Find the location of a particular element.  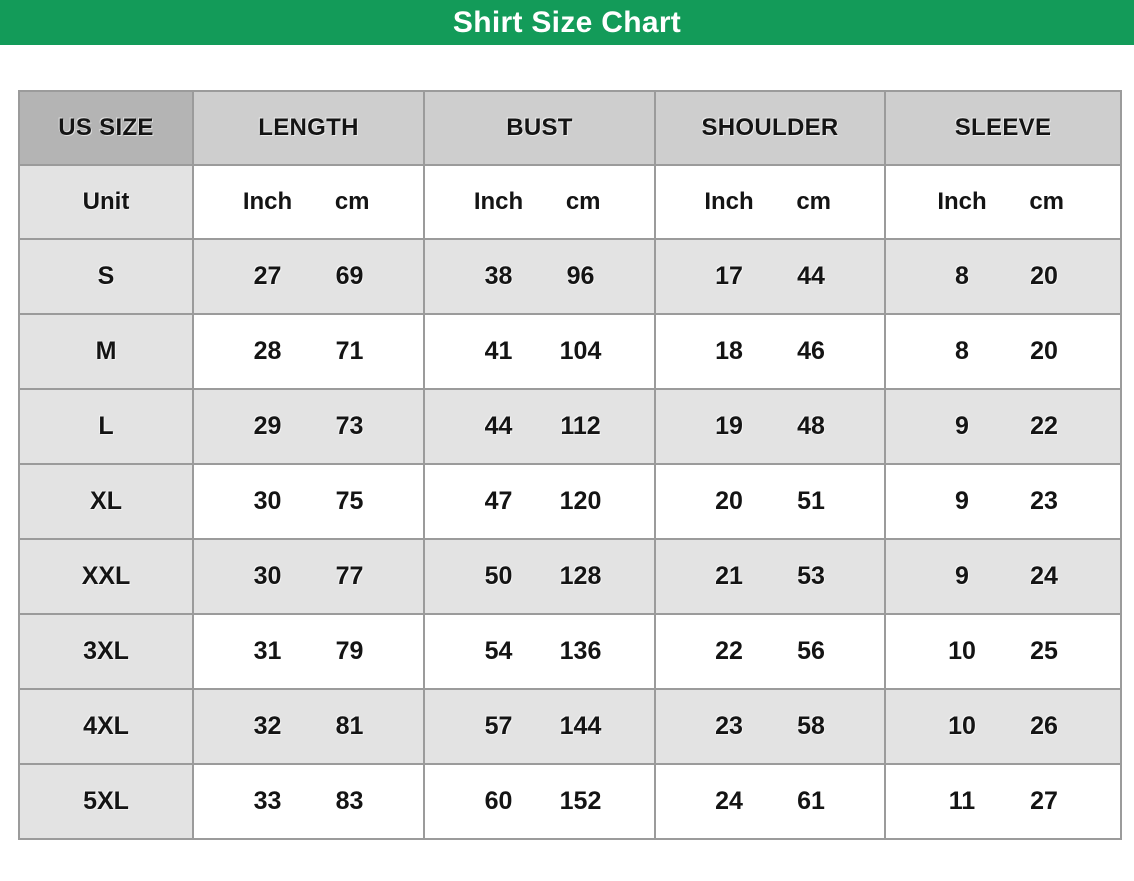

cell-bust: 57 144 is located at coordinates (539, 726).